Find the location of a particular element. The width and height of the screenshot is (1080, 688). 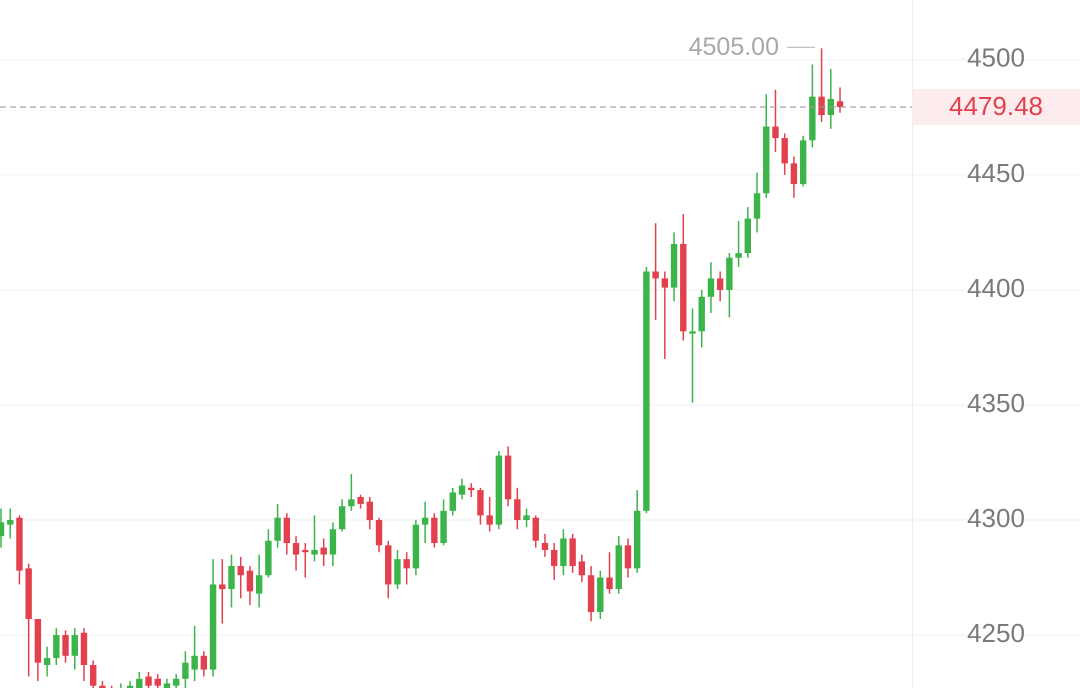

last-price-badge is located at coordinates (996, 107).